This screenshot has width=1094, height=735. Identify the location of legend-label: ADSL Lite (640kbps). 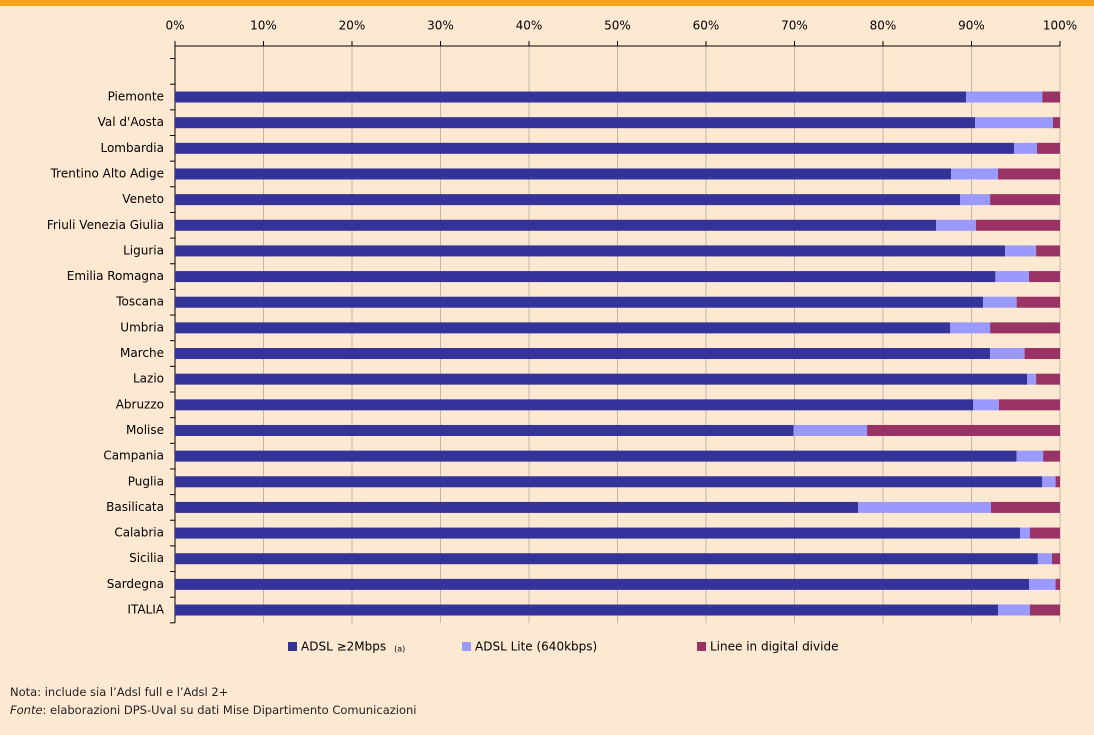
(536, 647).